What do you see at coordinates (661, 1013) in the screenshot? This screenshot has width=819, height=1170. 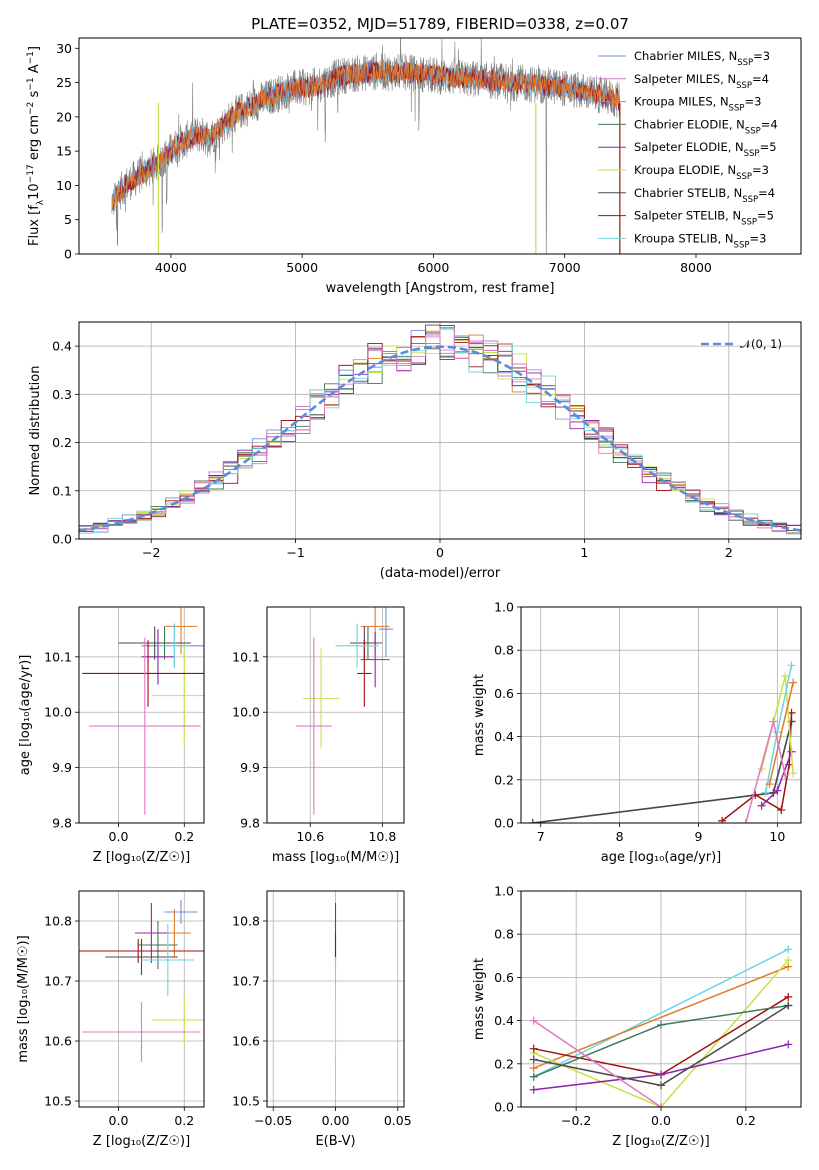 I see `weight-line-kroupa-stelib` at bounding box center [661, 1013].